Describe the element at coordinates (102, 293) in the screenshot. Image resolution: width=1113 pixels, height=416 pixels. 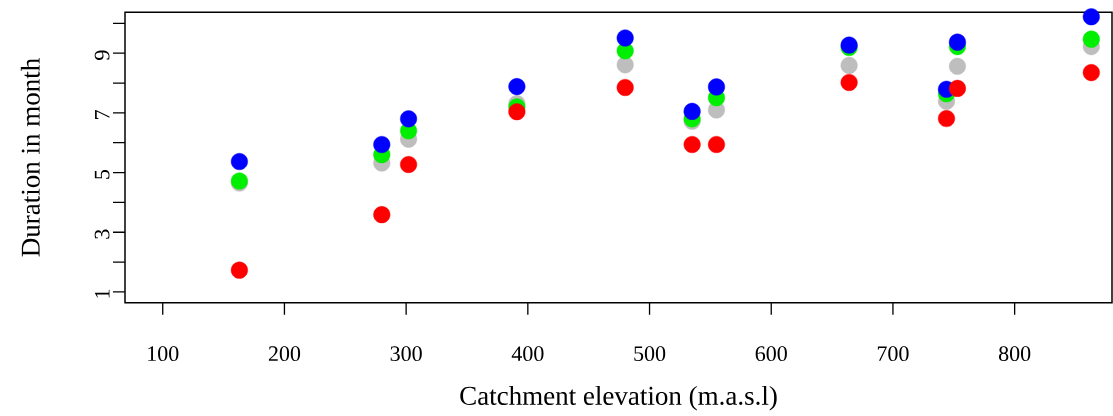
I see `y-tick-label: 1` at that location.